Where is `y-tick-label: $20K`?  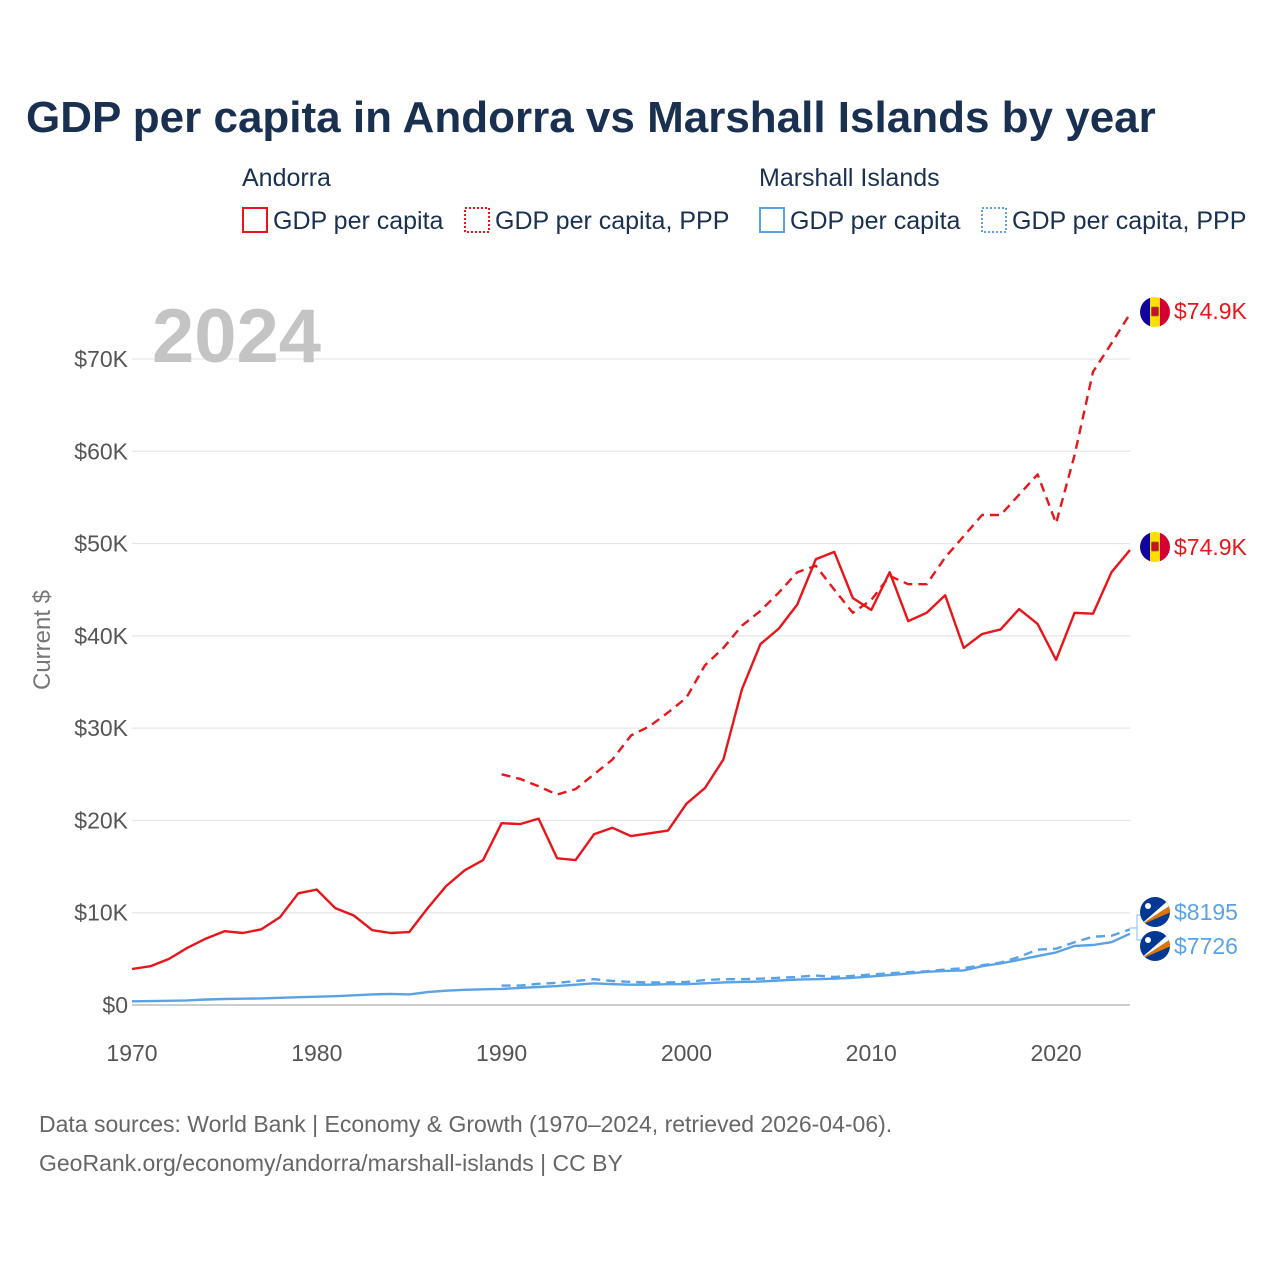 y-tick-label: $20K is located at coordinates (101, 820).